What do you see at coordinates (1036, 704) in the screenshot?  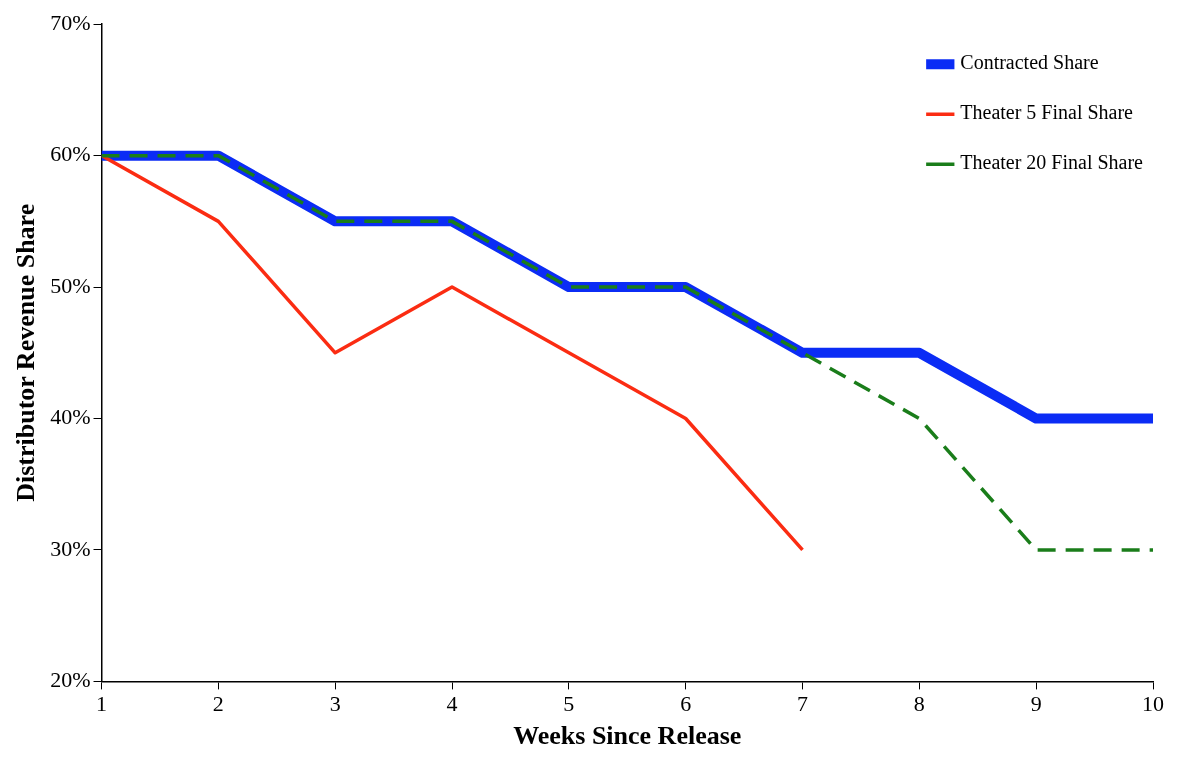 I see `x-tick-label: 9` at bounding box center [1036, 704].